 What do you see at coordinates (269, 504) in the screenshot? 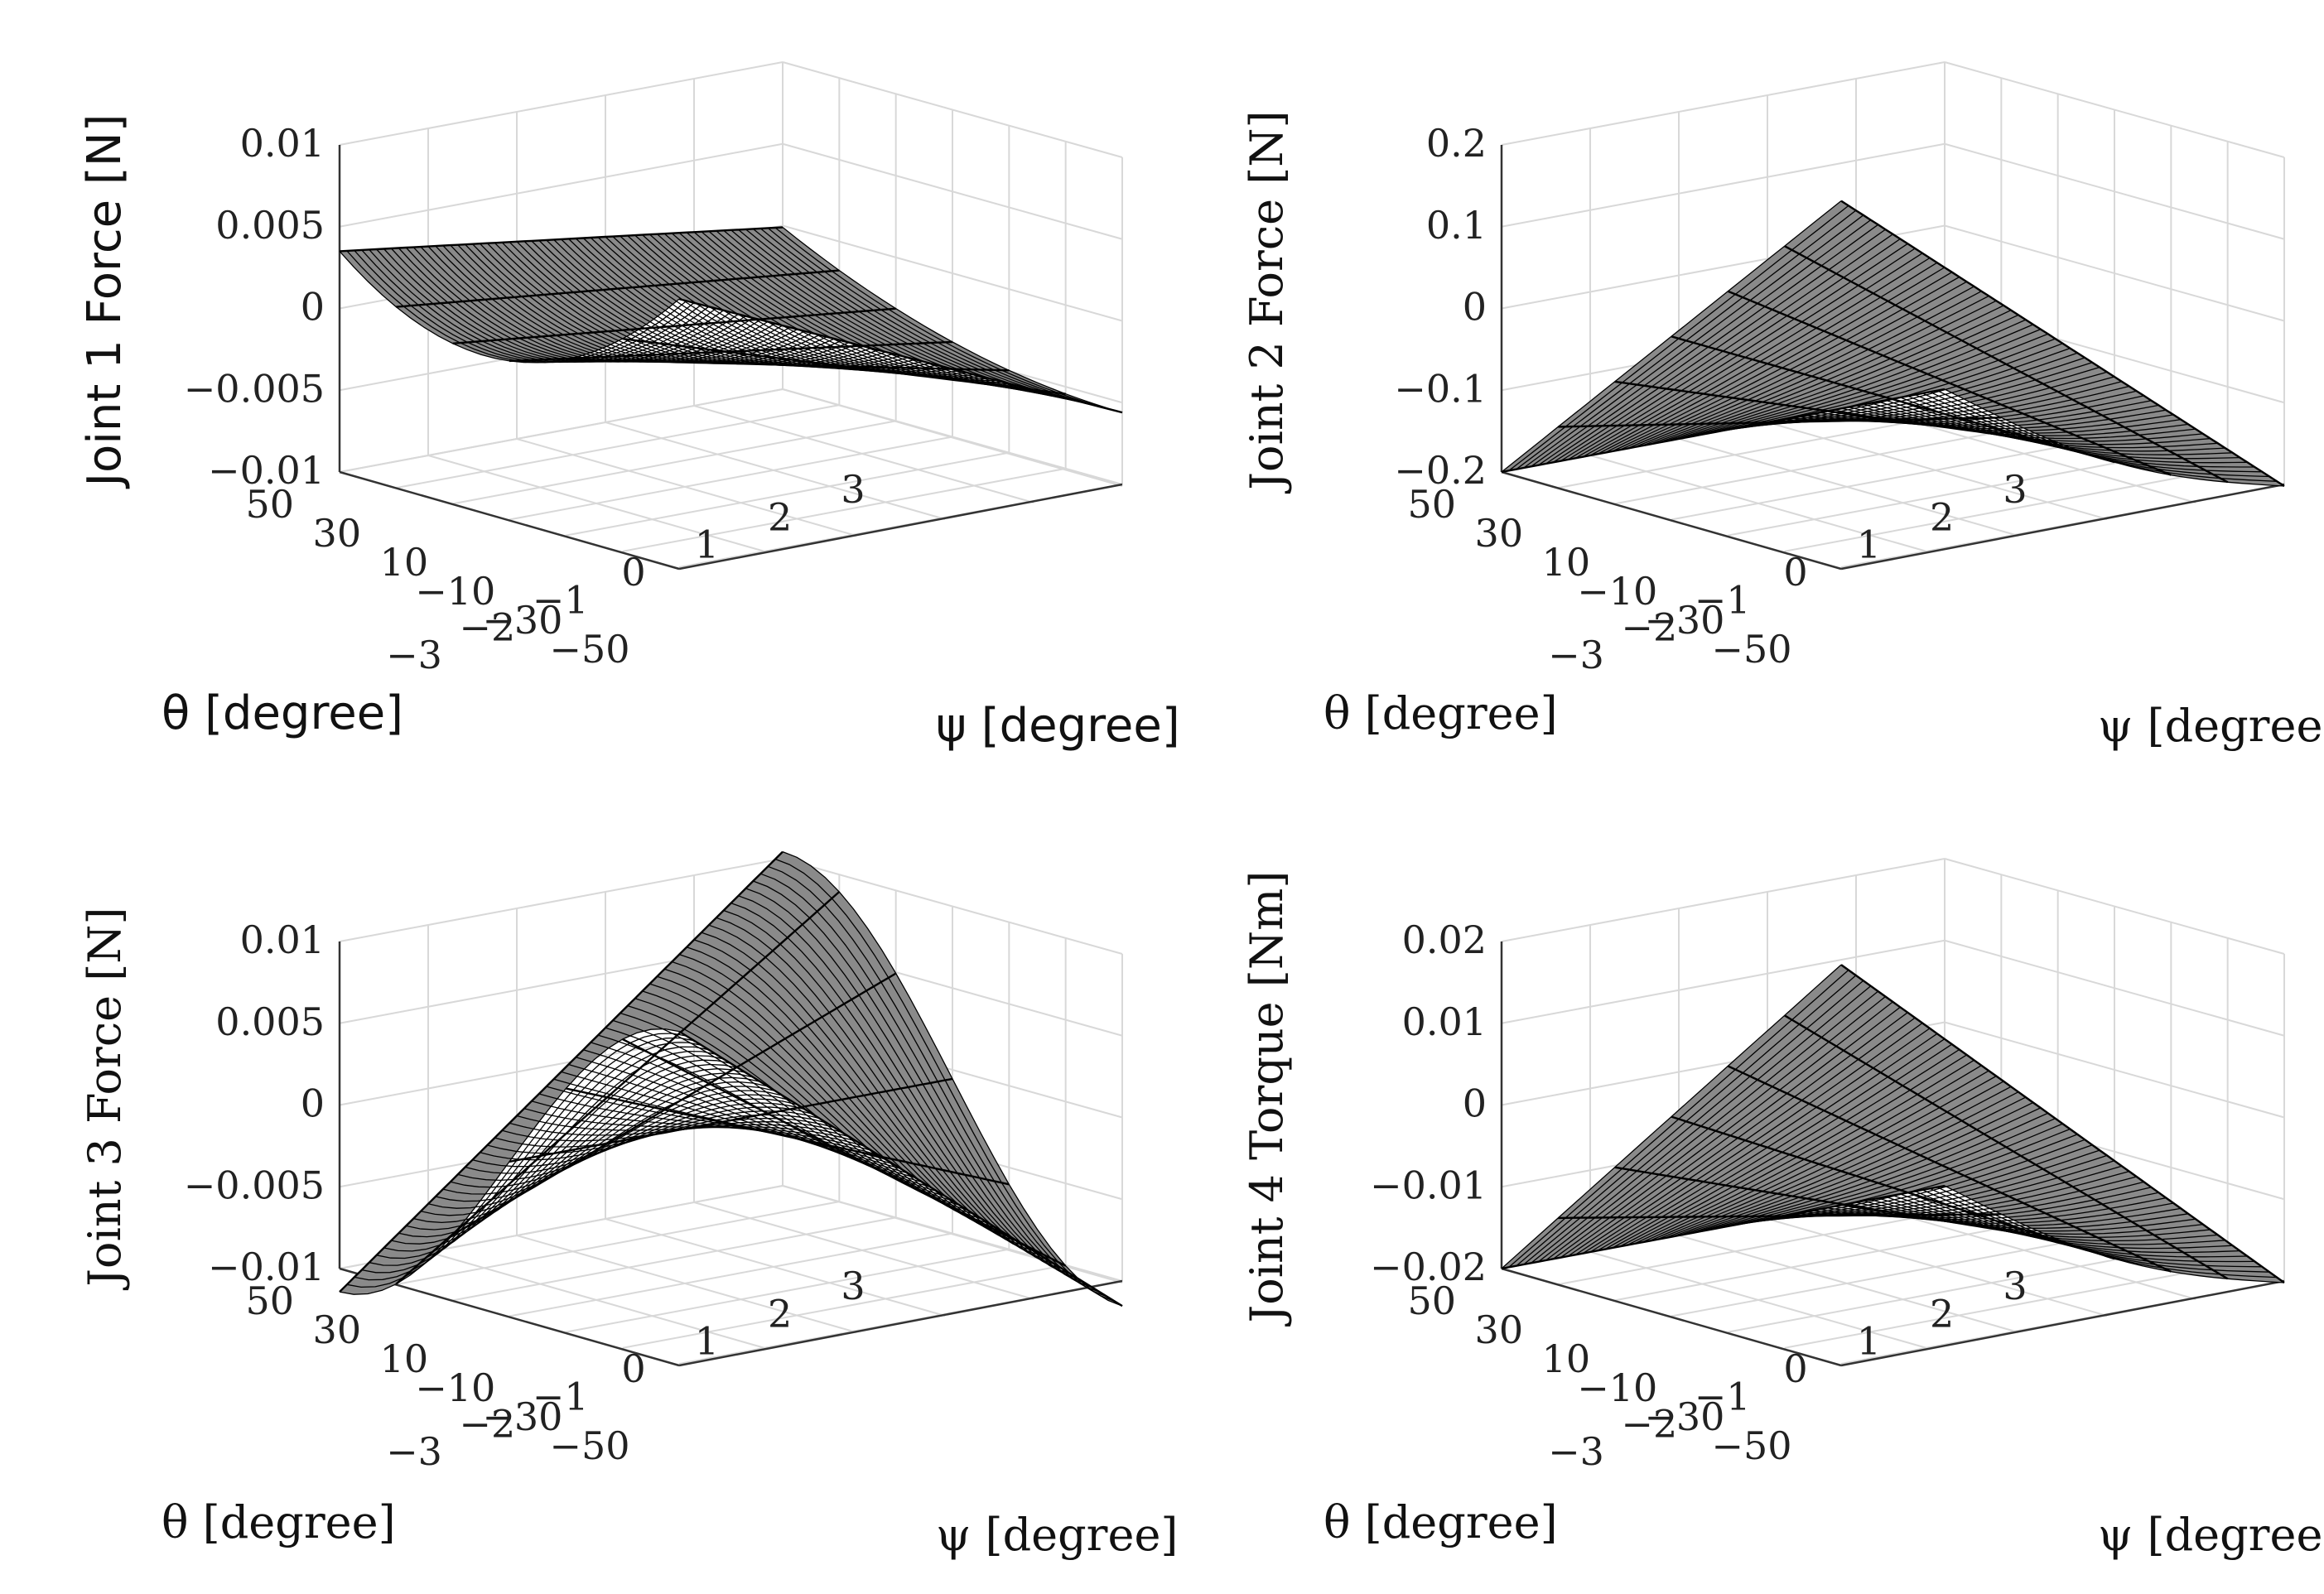
I see `theta-tick-label: 50` at bounding box center [269, 504].